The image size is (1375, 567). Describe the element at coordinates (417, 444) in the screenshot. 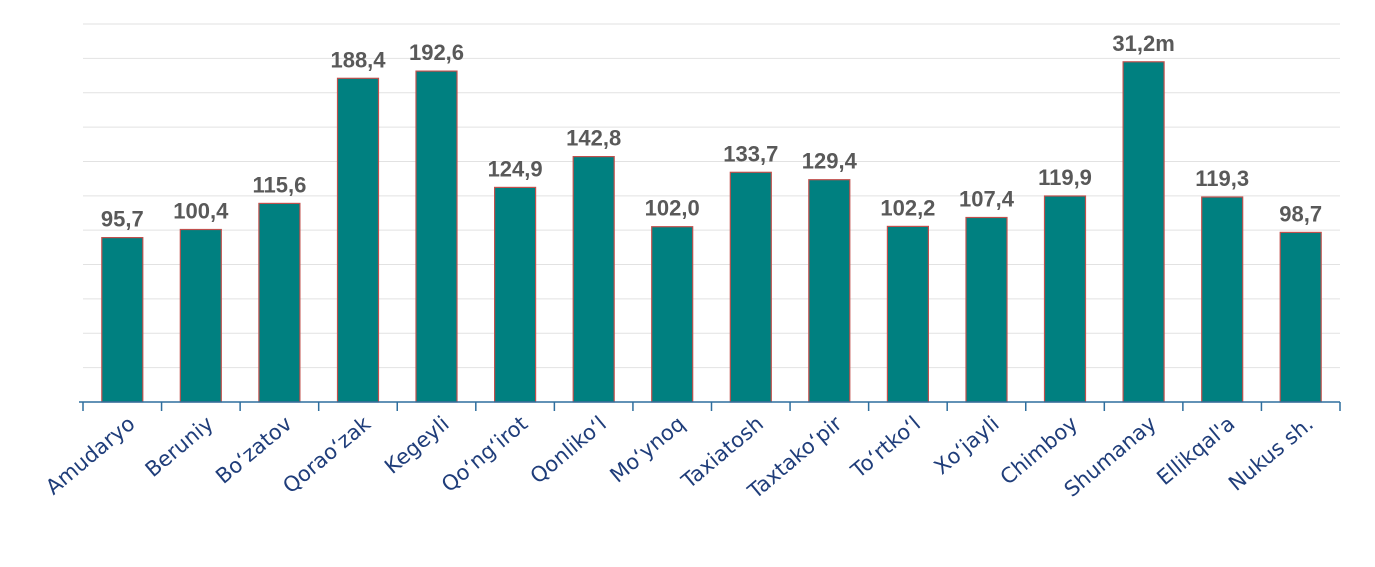

I see `category-label: Kegeyli` at that location.